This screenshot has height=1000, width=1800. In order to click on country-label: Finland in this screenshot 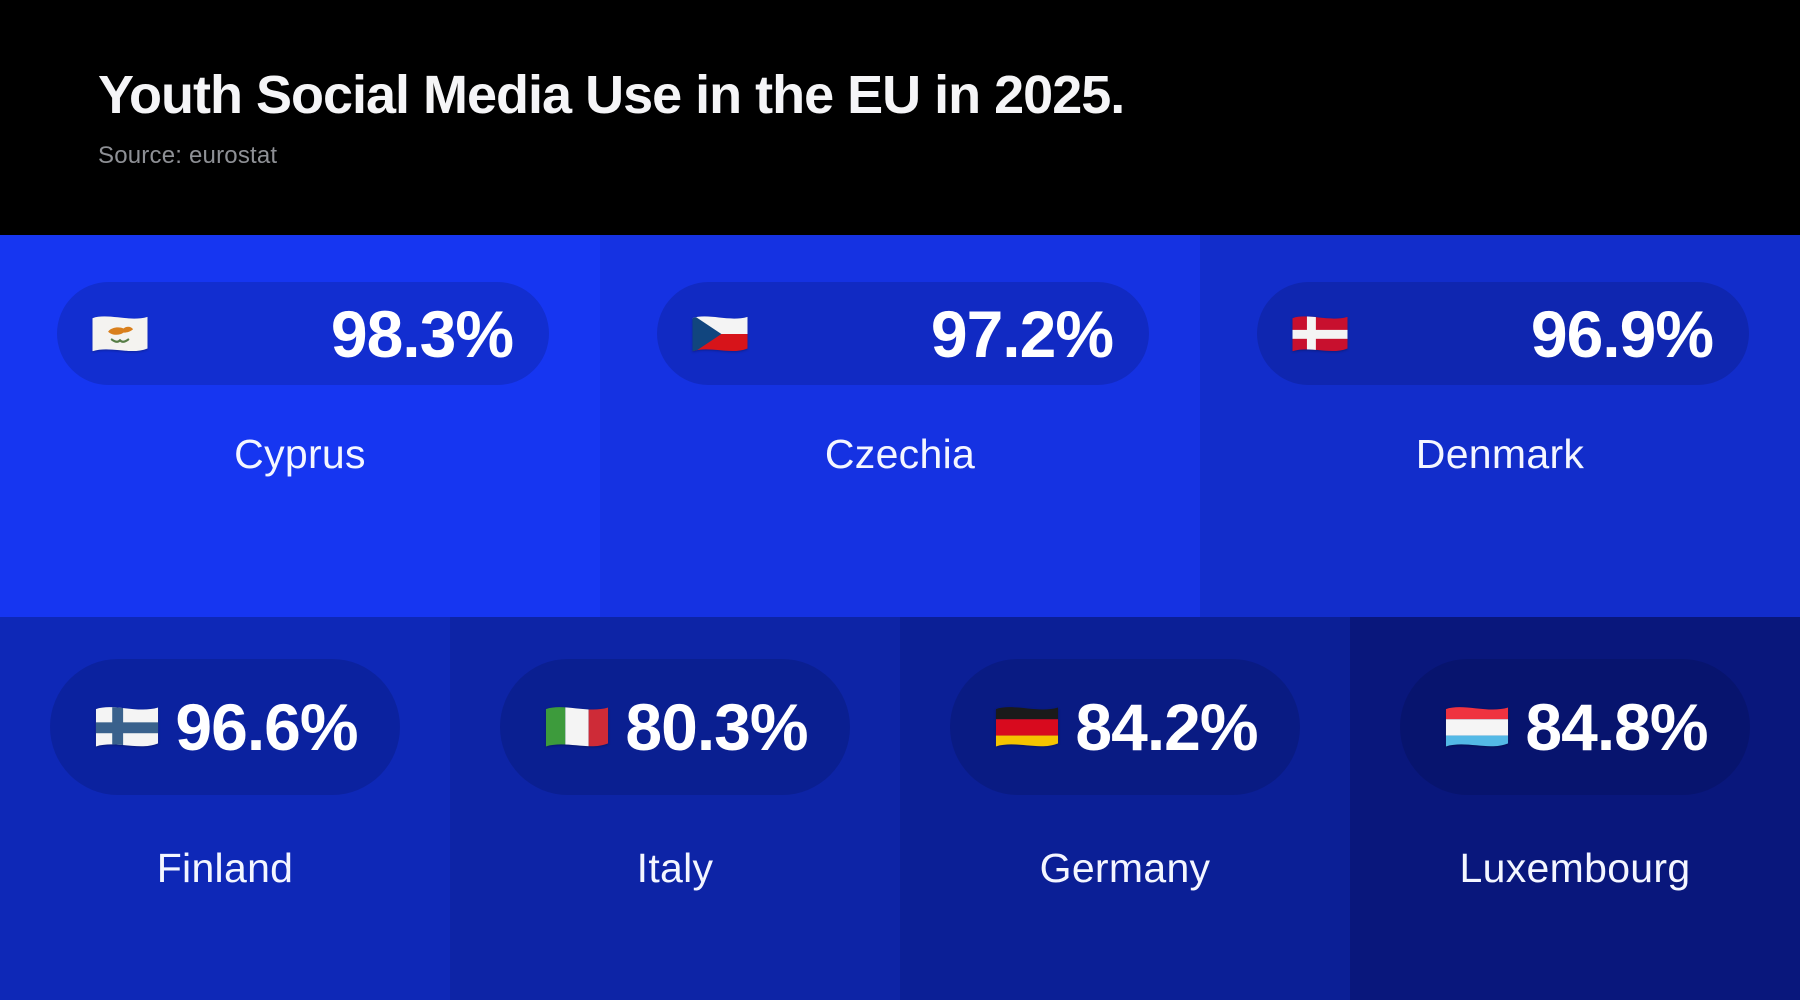, I will do `click(225, 868)`.